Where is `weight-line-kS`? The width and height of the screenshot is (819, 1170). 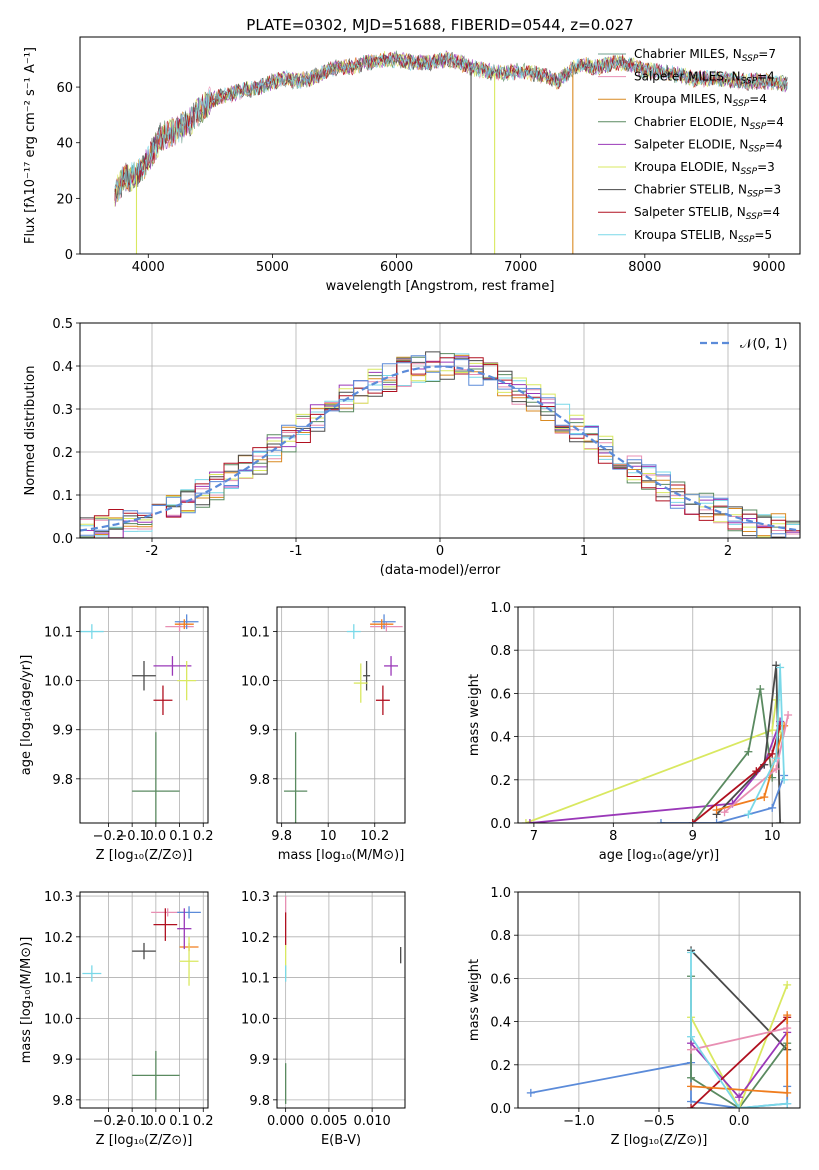
weight-line-kS is located at coordinates (739, 1030).